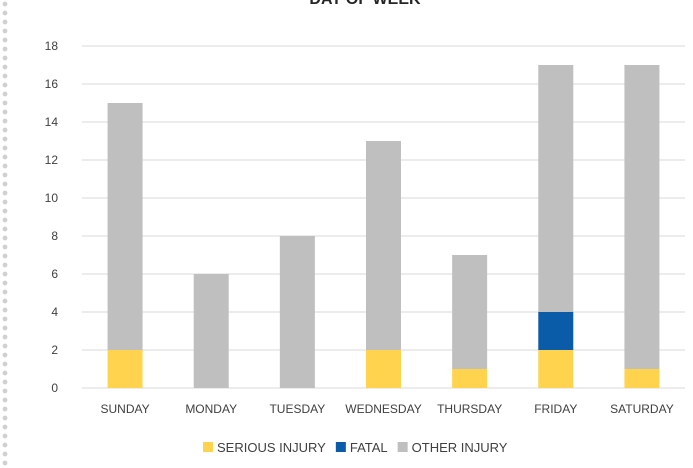 The image size is (693, 468). I want to click on y-tick-label: 8, so click(54, 236).